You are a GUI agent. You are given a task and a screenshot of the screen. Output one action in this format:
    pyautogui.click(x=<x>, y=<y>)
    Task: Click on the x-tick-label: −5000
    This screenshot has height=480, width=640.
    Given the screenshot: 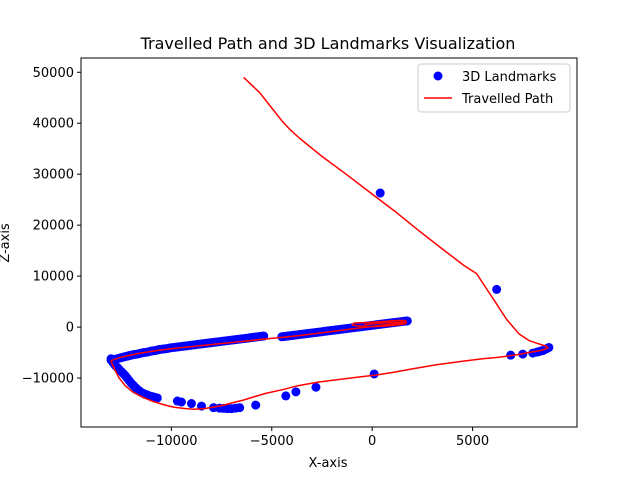 What is the action you would take?
    pyautogui.click(x=272, y=441)
    